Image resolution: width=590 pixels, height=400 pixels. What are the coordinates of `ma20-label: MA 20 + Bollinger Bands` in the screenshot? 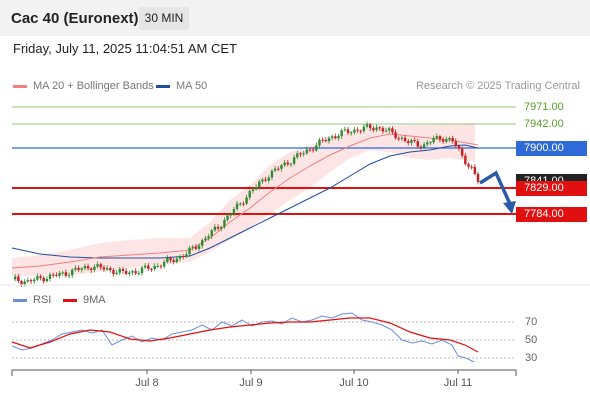 It's located at (93, 86).